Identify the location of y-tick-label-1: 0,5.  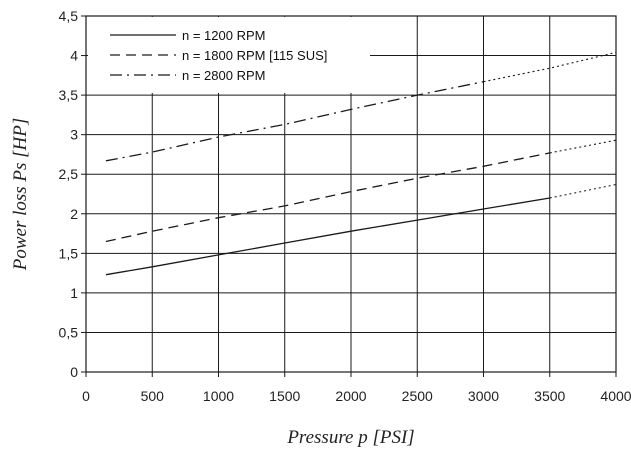
(69, 332).